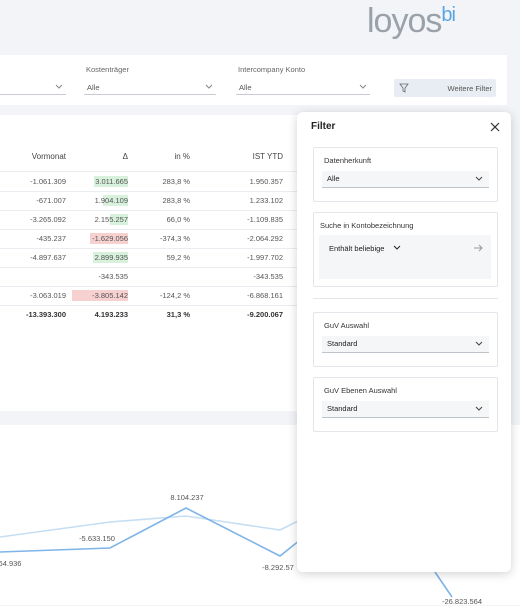  I want to click on table-cell: 66,0 %, so click(178, 219).